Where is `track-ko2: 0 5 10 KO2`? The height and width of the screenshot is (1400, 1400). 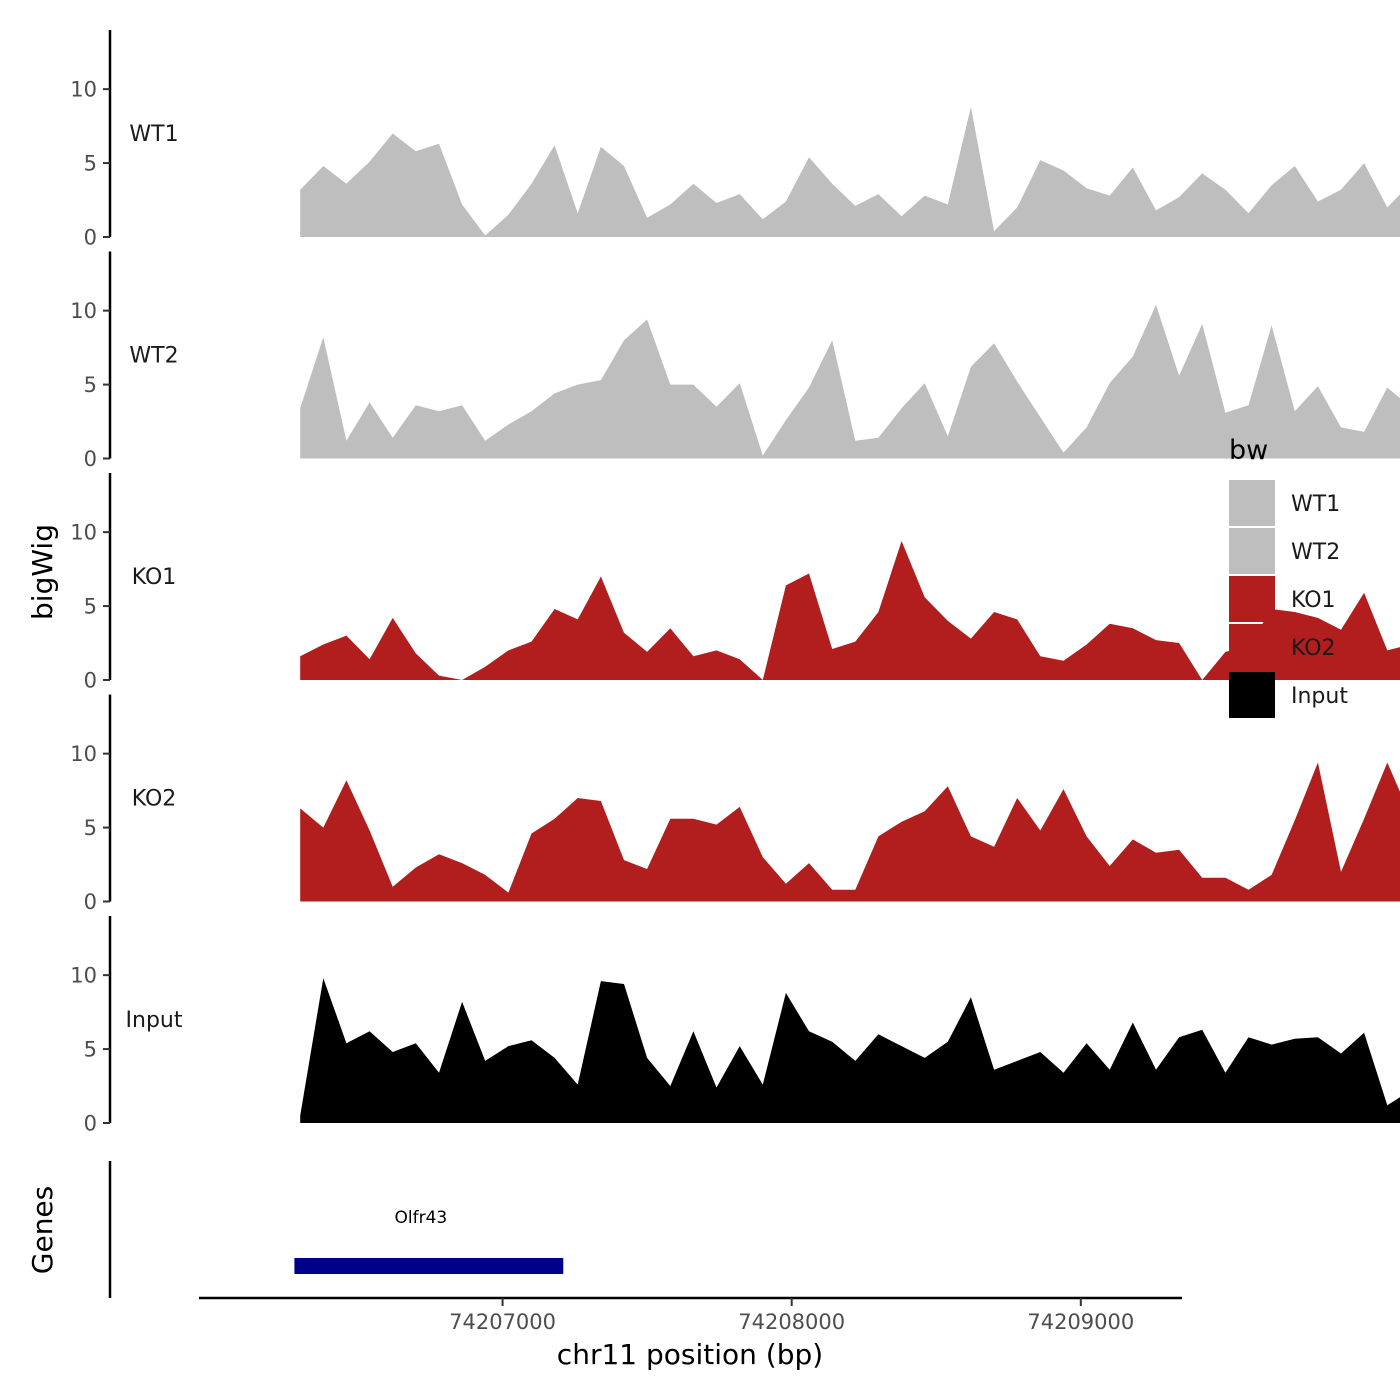
track-ko2: 0 5 10 KO2 is located at coordinates (735, 804).